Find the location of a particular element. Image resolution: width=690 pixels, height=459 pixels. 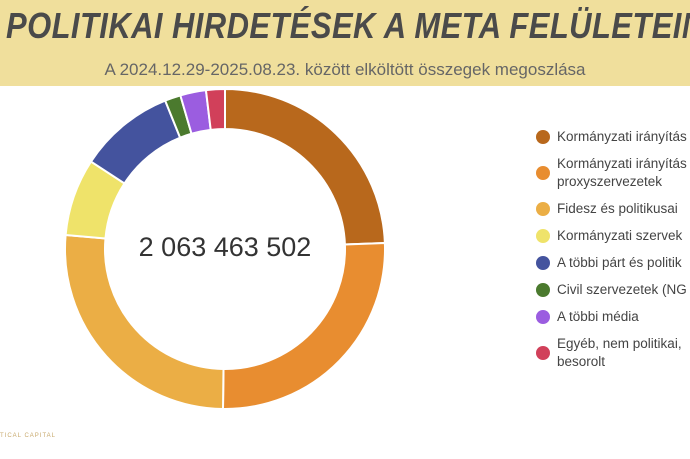

legend-item: Civil szervezetek (NG is located at coordinates (613, 290).